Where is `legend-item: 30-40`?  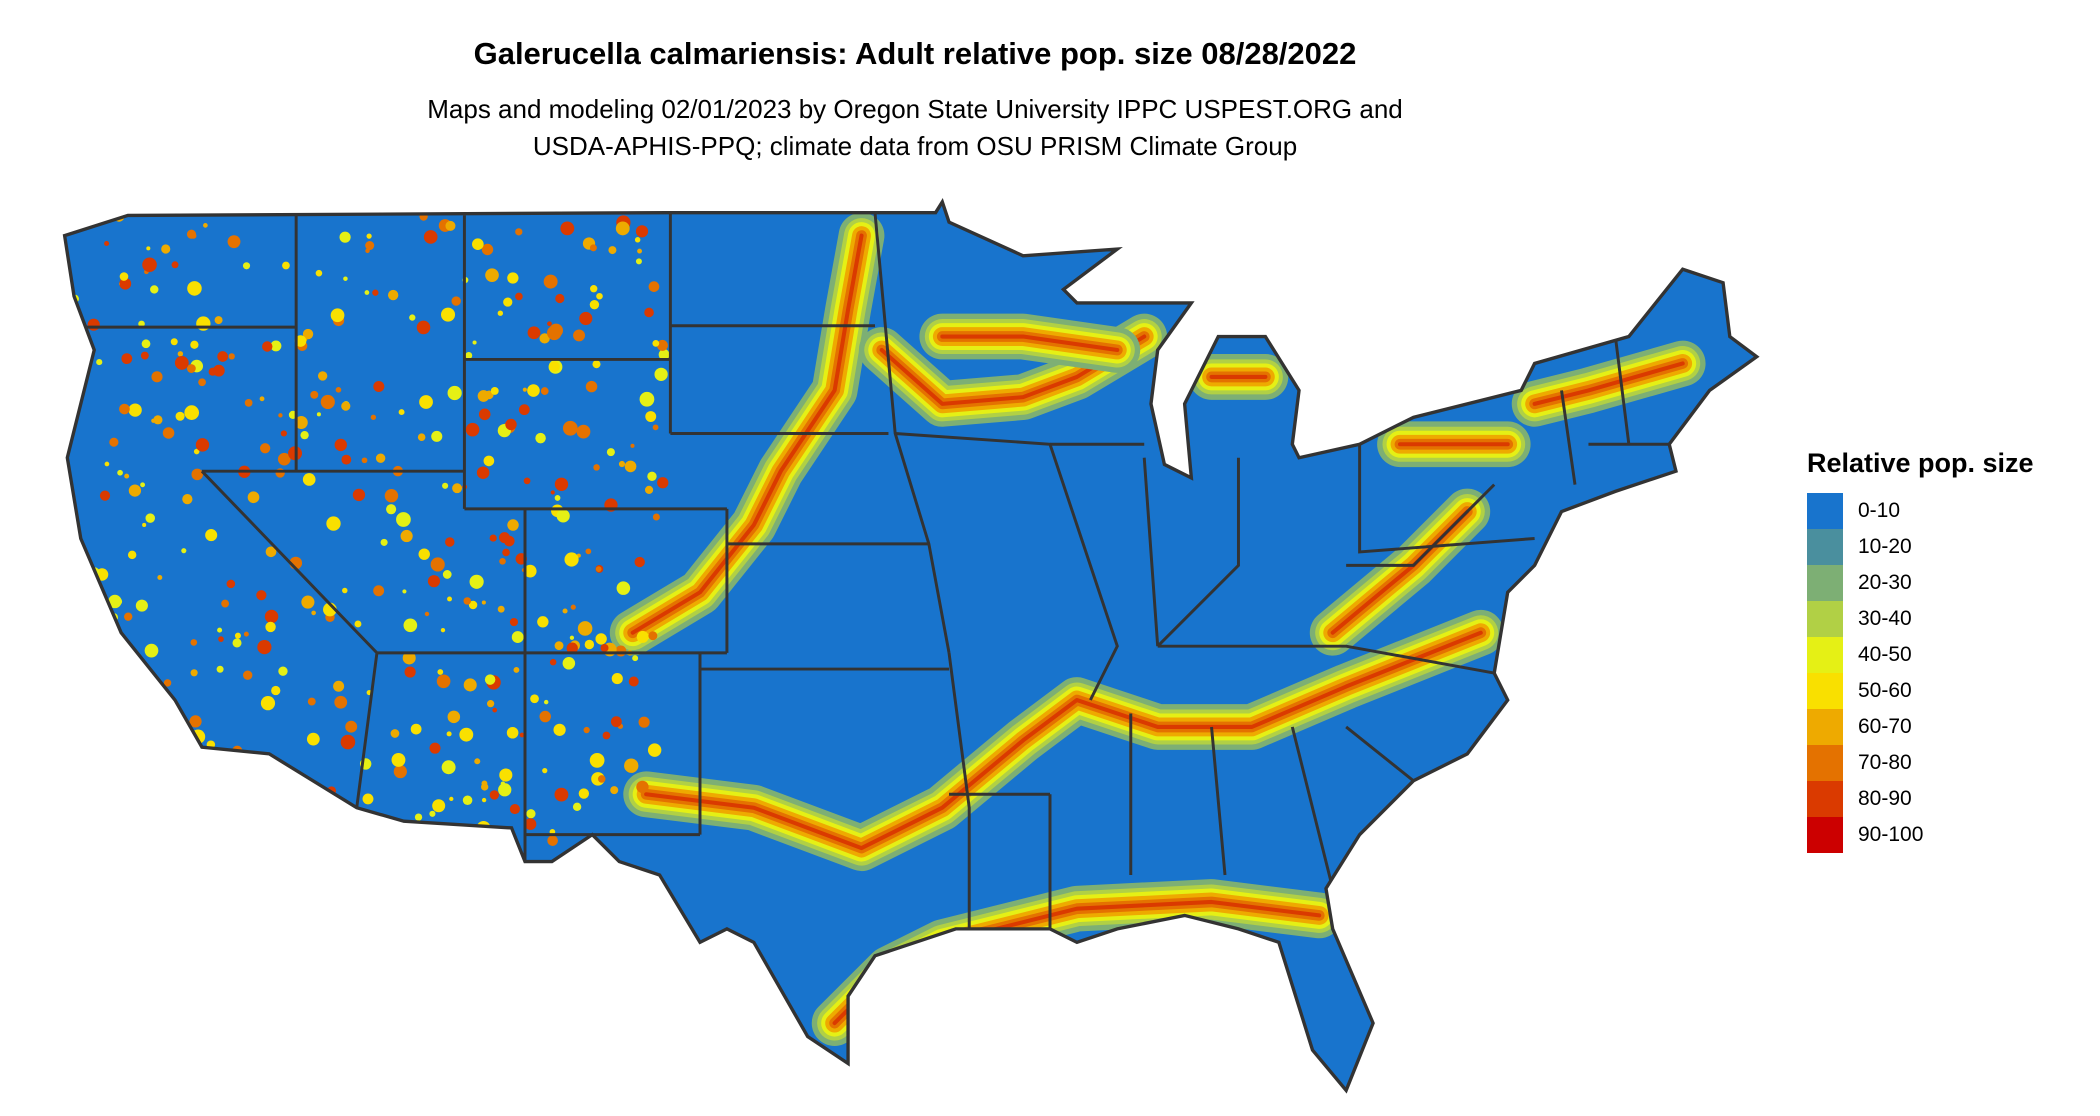
legend-item: 30-40 is located at coordinates (1920, 619).